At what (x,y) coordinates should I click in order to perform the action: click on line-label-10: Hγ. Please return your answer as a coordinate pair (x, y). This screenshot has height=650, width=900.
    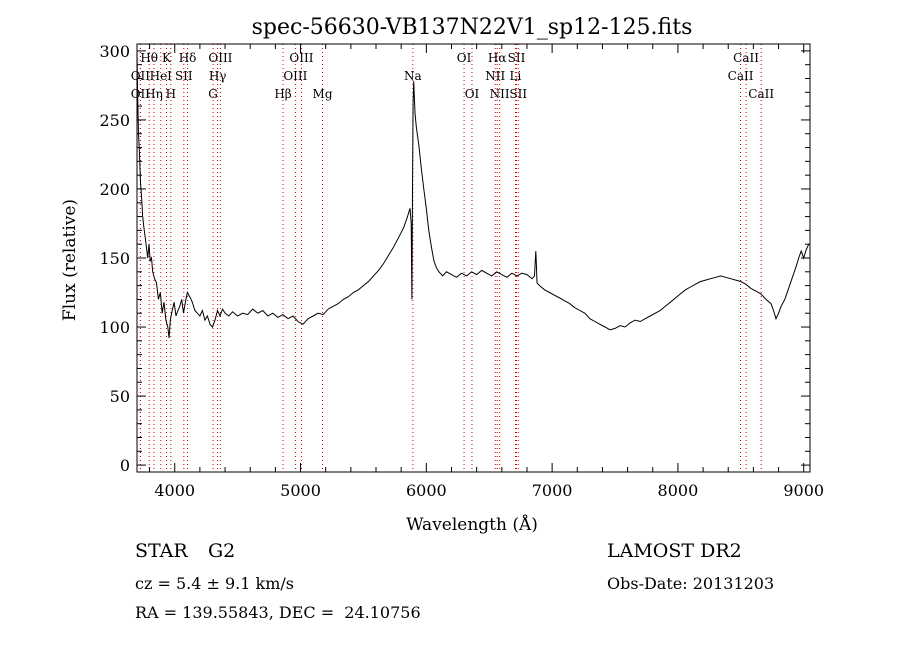
    Looking at the image, I should click on (218, 76).